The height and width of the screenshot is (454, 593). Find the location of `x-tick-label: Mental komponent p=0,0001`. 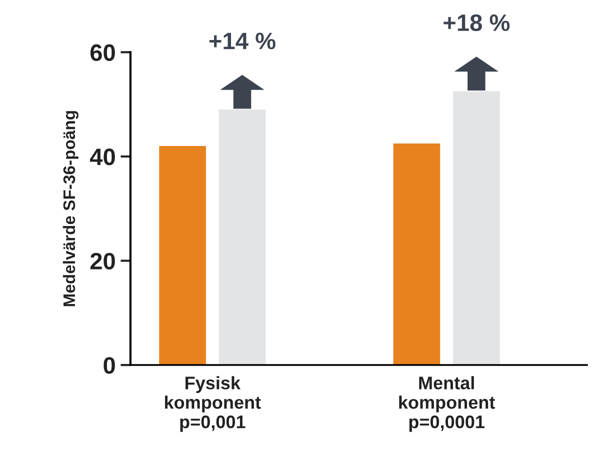

x-tick-label: Mental komponent p=0,0001 is located at coordinates (447, 404).